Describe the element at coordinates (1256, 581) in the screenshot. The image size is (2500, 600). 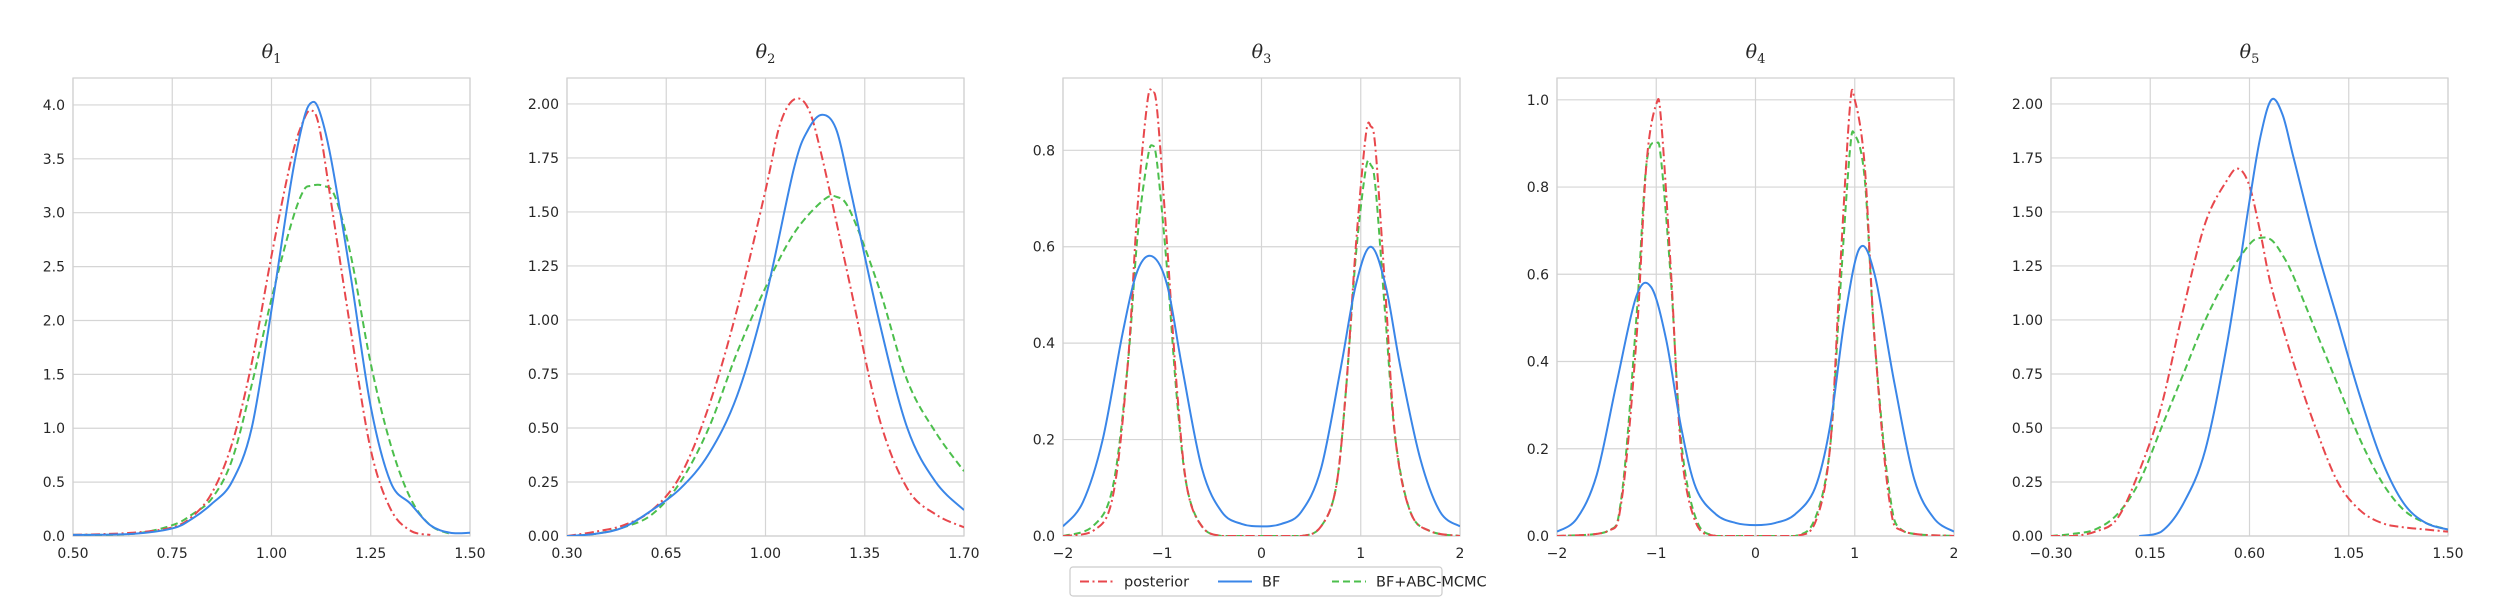
I see `legend-frame` at that location.